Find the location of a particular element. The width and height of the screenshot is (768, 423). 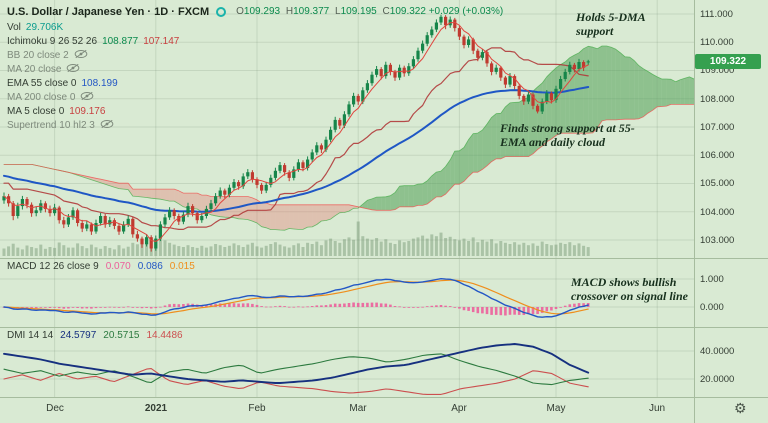

ohlc-close-value: 109.322 is located at coordinates (407, 11).